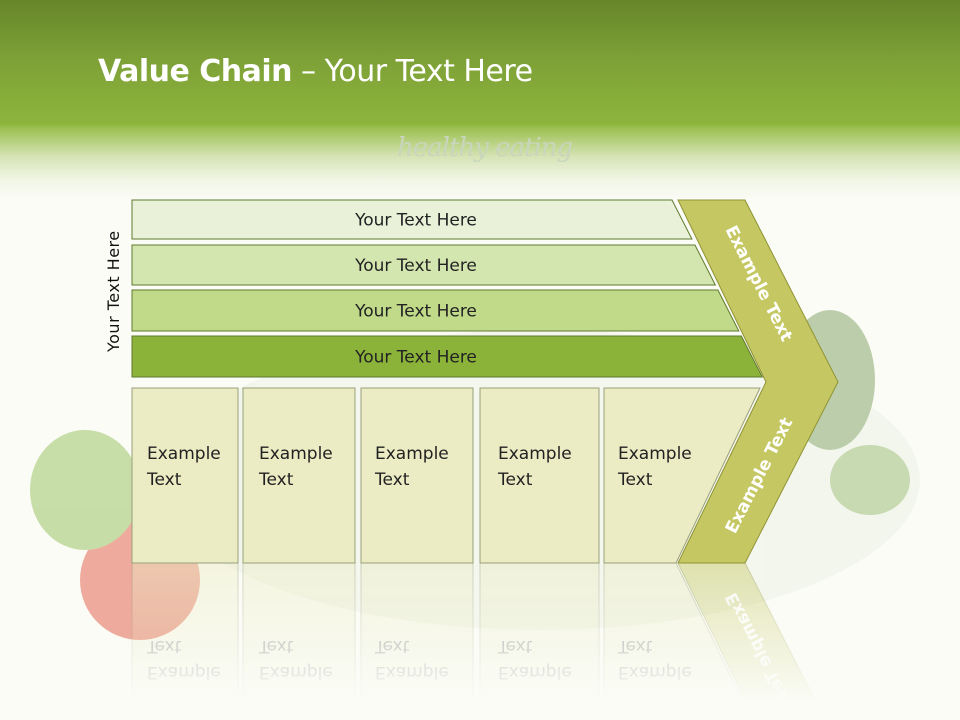 The image size is (960, 720). Describe the element at coordinates (412, 71) in the screenshot. I see `title-rest: – Your Text Here` at that location.